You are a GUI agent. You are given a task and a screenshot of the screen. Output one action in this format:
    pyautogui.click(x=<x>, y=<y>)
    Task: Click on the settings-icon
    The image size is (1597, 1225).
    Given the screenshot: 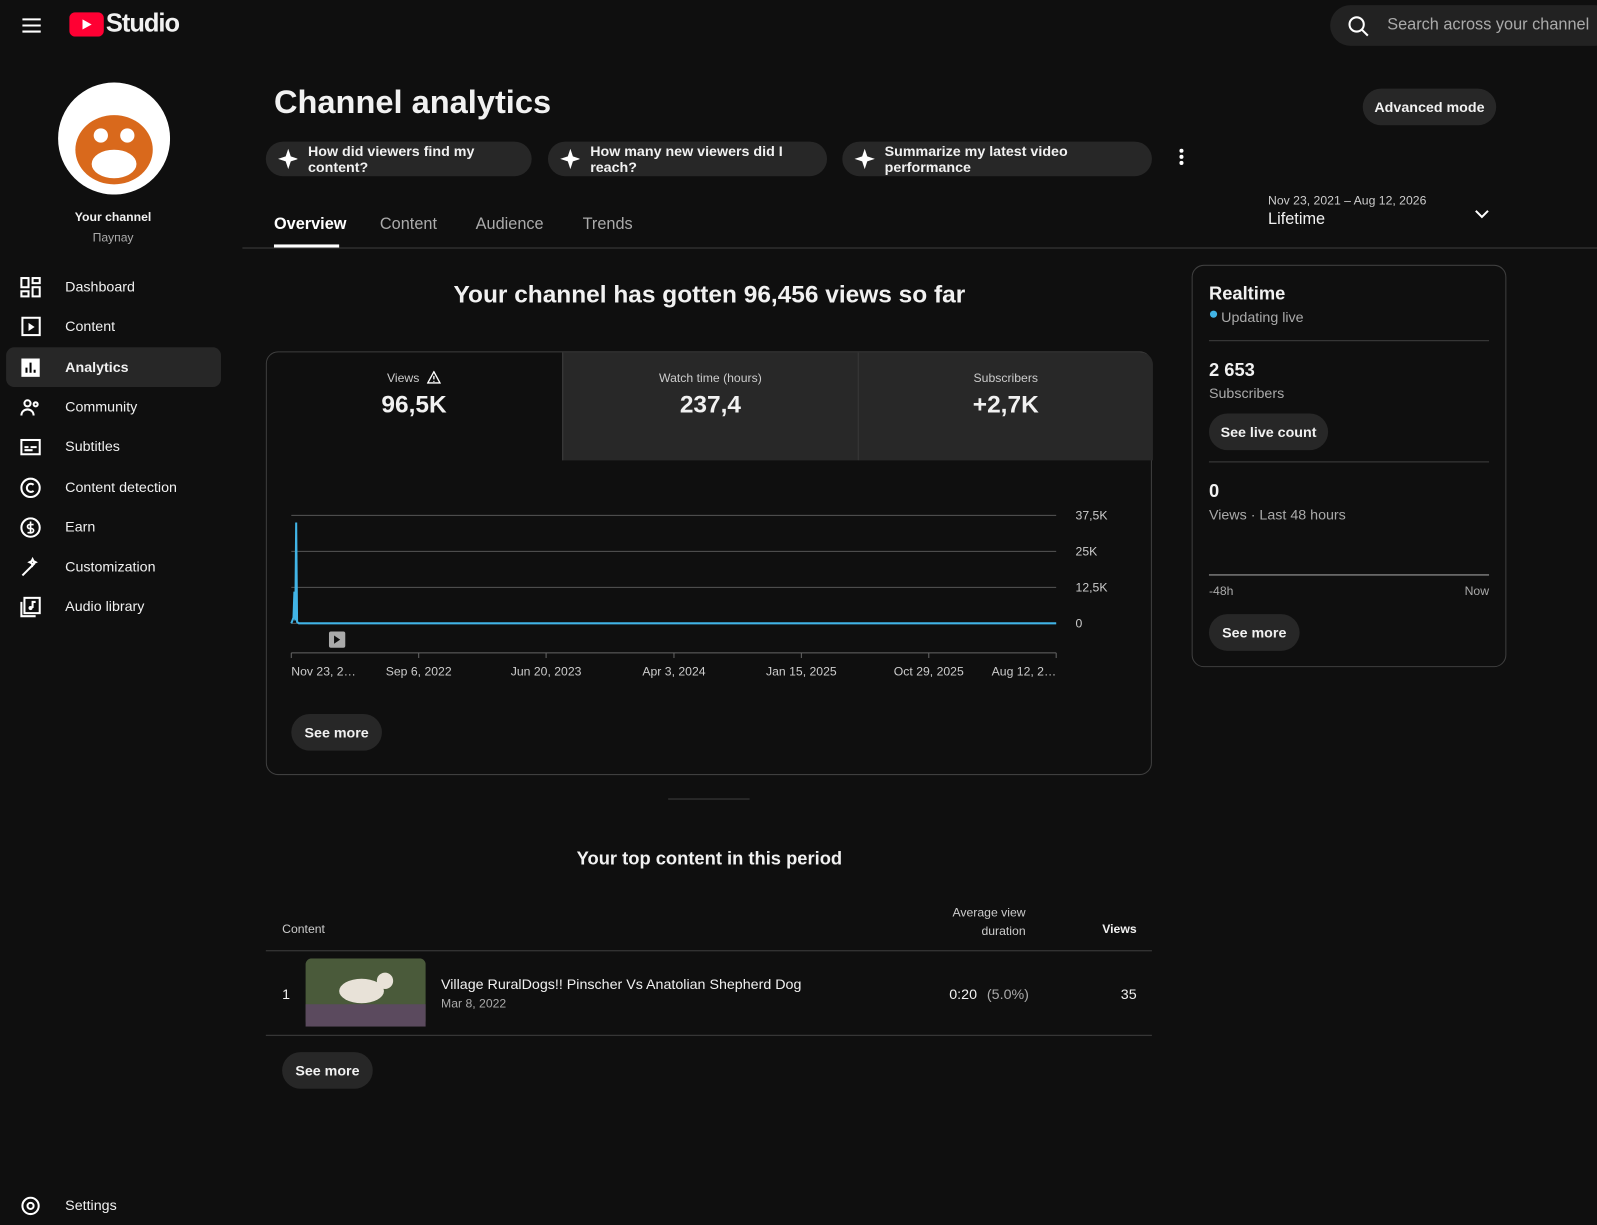 What is the action you would take?
    pyautogui.click(x=30, y=1206)
    